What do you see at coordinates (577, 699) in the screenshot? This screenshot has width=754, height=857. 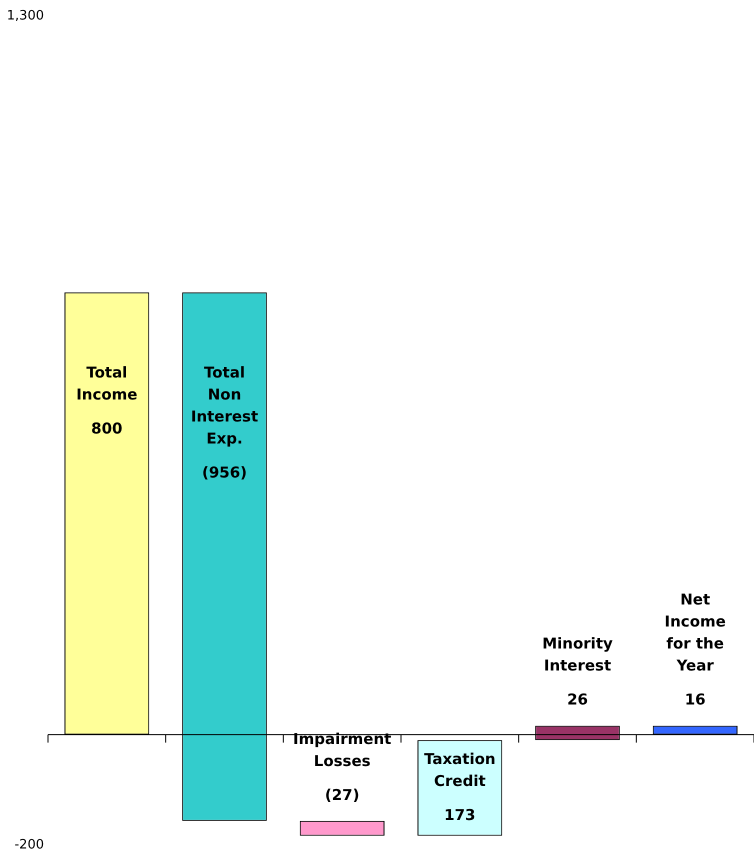 I see `data-label: 26` at bounding box center [577, 699].